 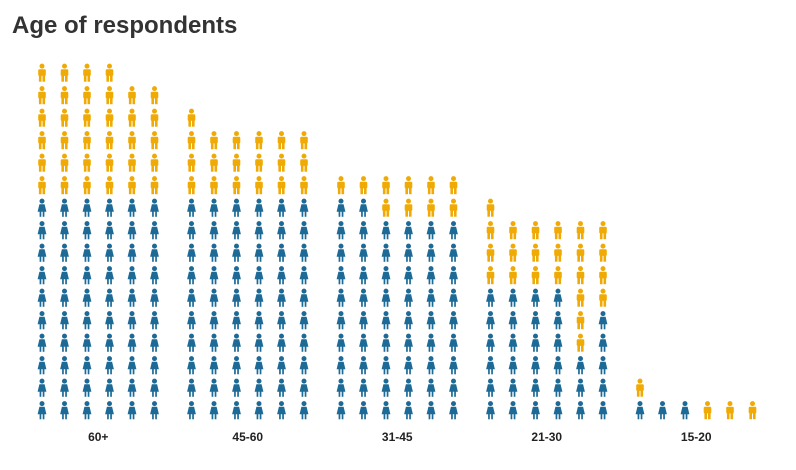 What do you see at coordinates (98, 241) in the screenshot?
I see `category-group-60+` at bounding box center [98, 241].